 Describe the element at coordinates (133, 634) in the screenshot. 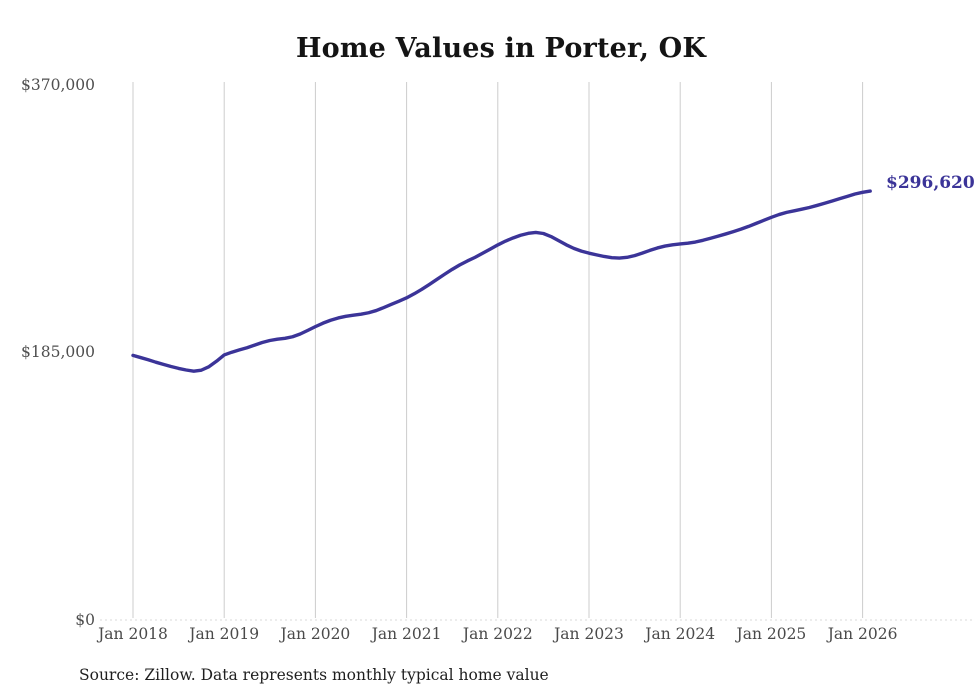

I see `x-axis-tick-jan-2018: Jan 2018` at that location.